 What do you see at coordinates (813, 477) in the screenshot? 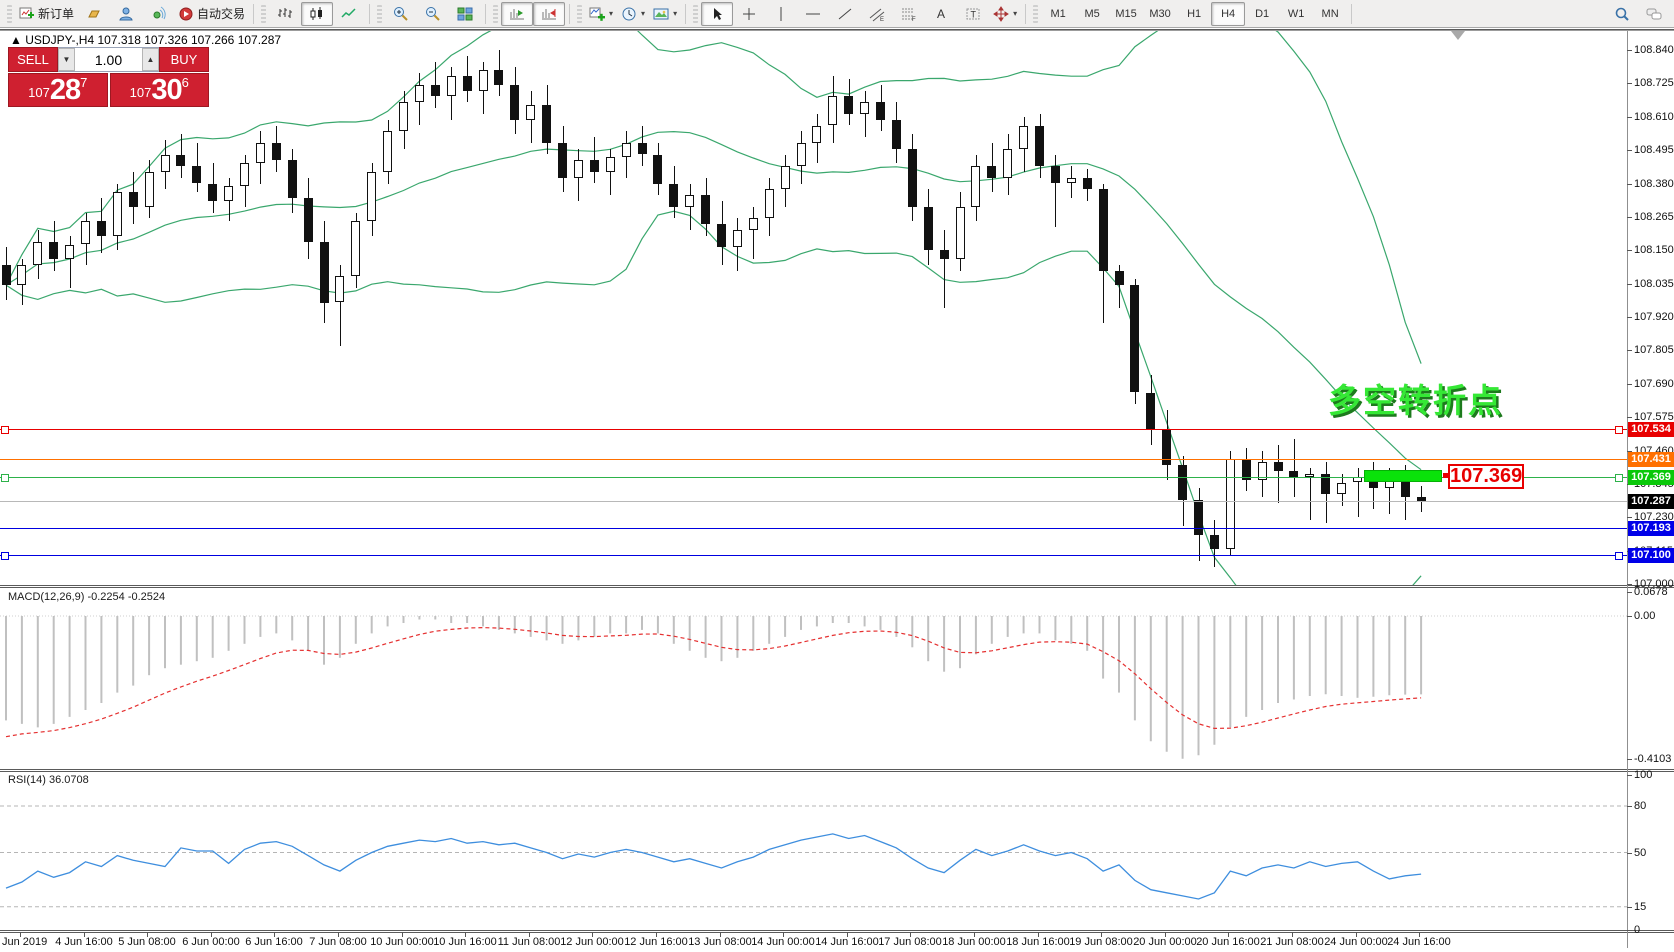
I see `horizontal-line-107.369` at bounding box center [813, 477].